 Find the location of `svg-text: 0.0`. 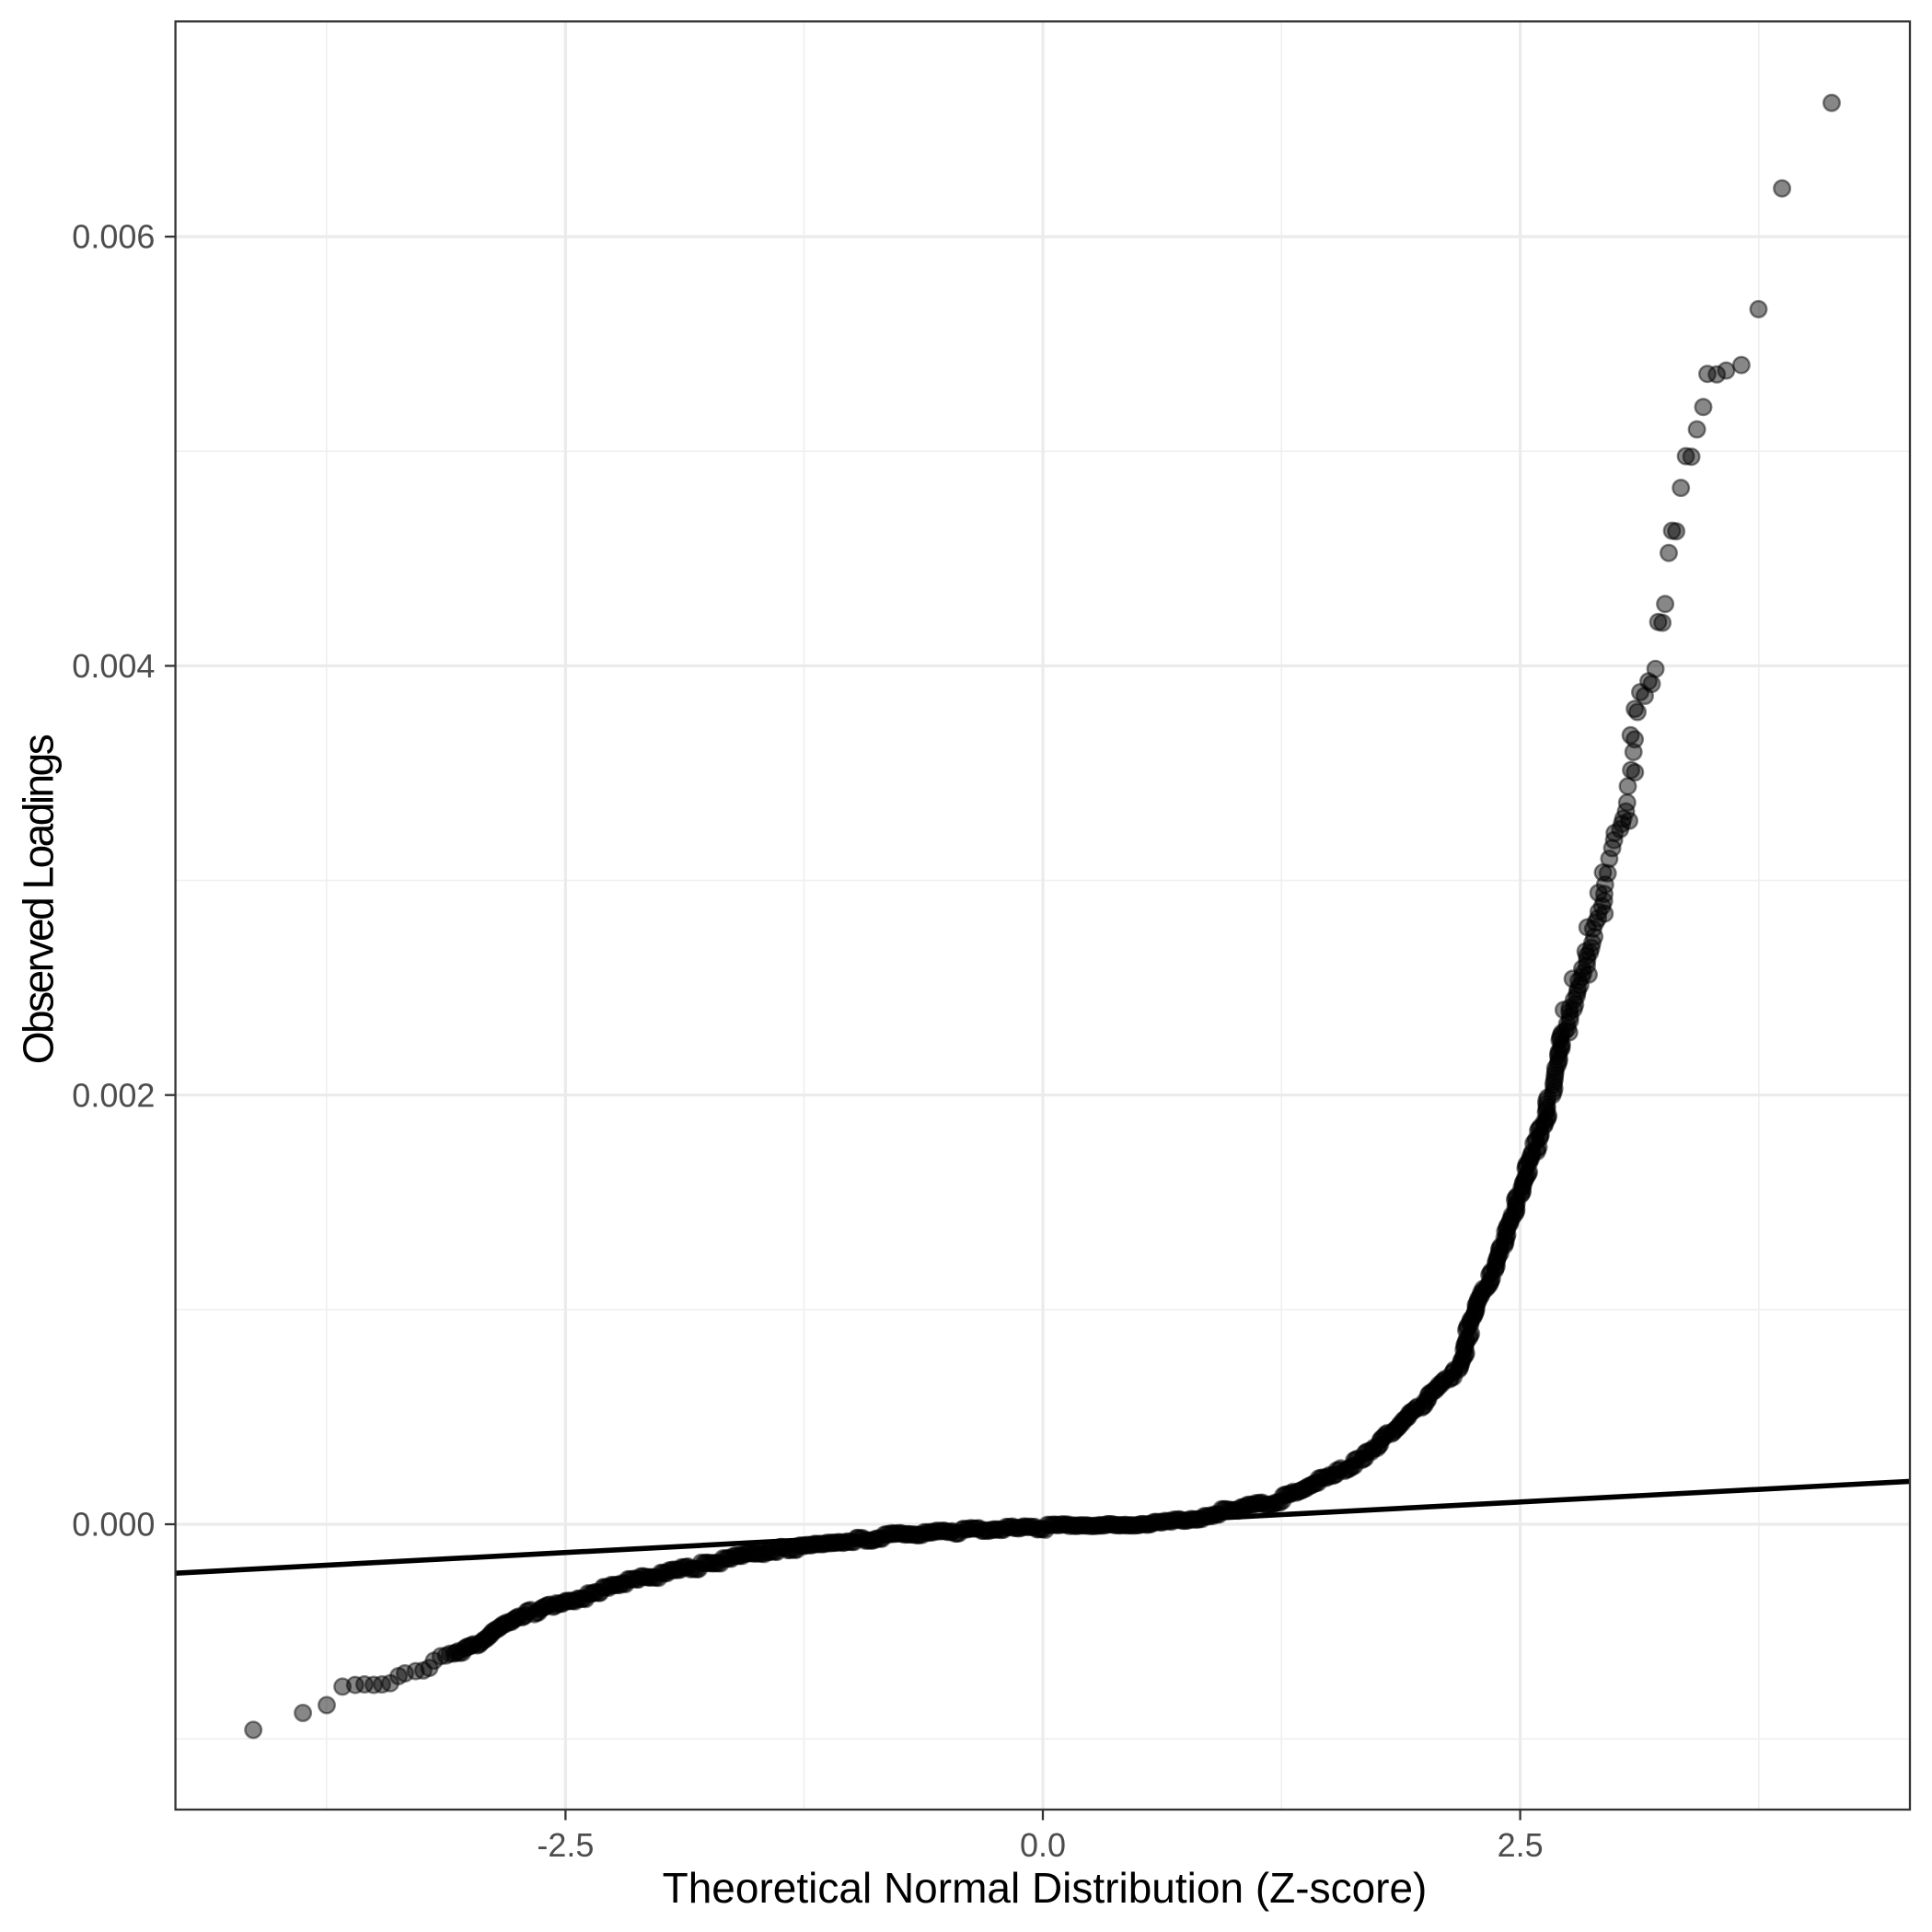

svg-text: 0.0 is located at coordinates (1043, 1845).